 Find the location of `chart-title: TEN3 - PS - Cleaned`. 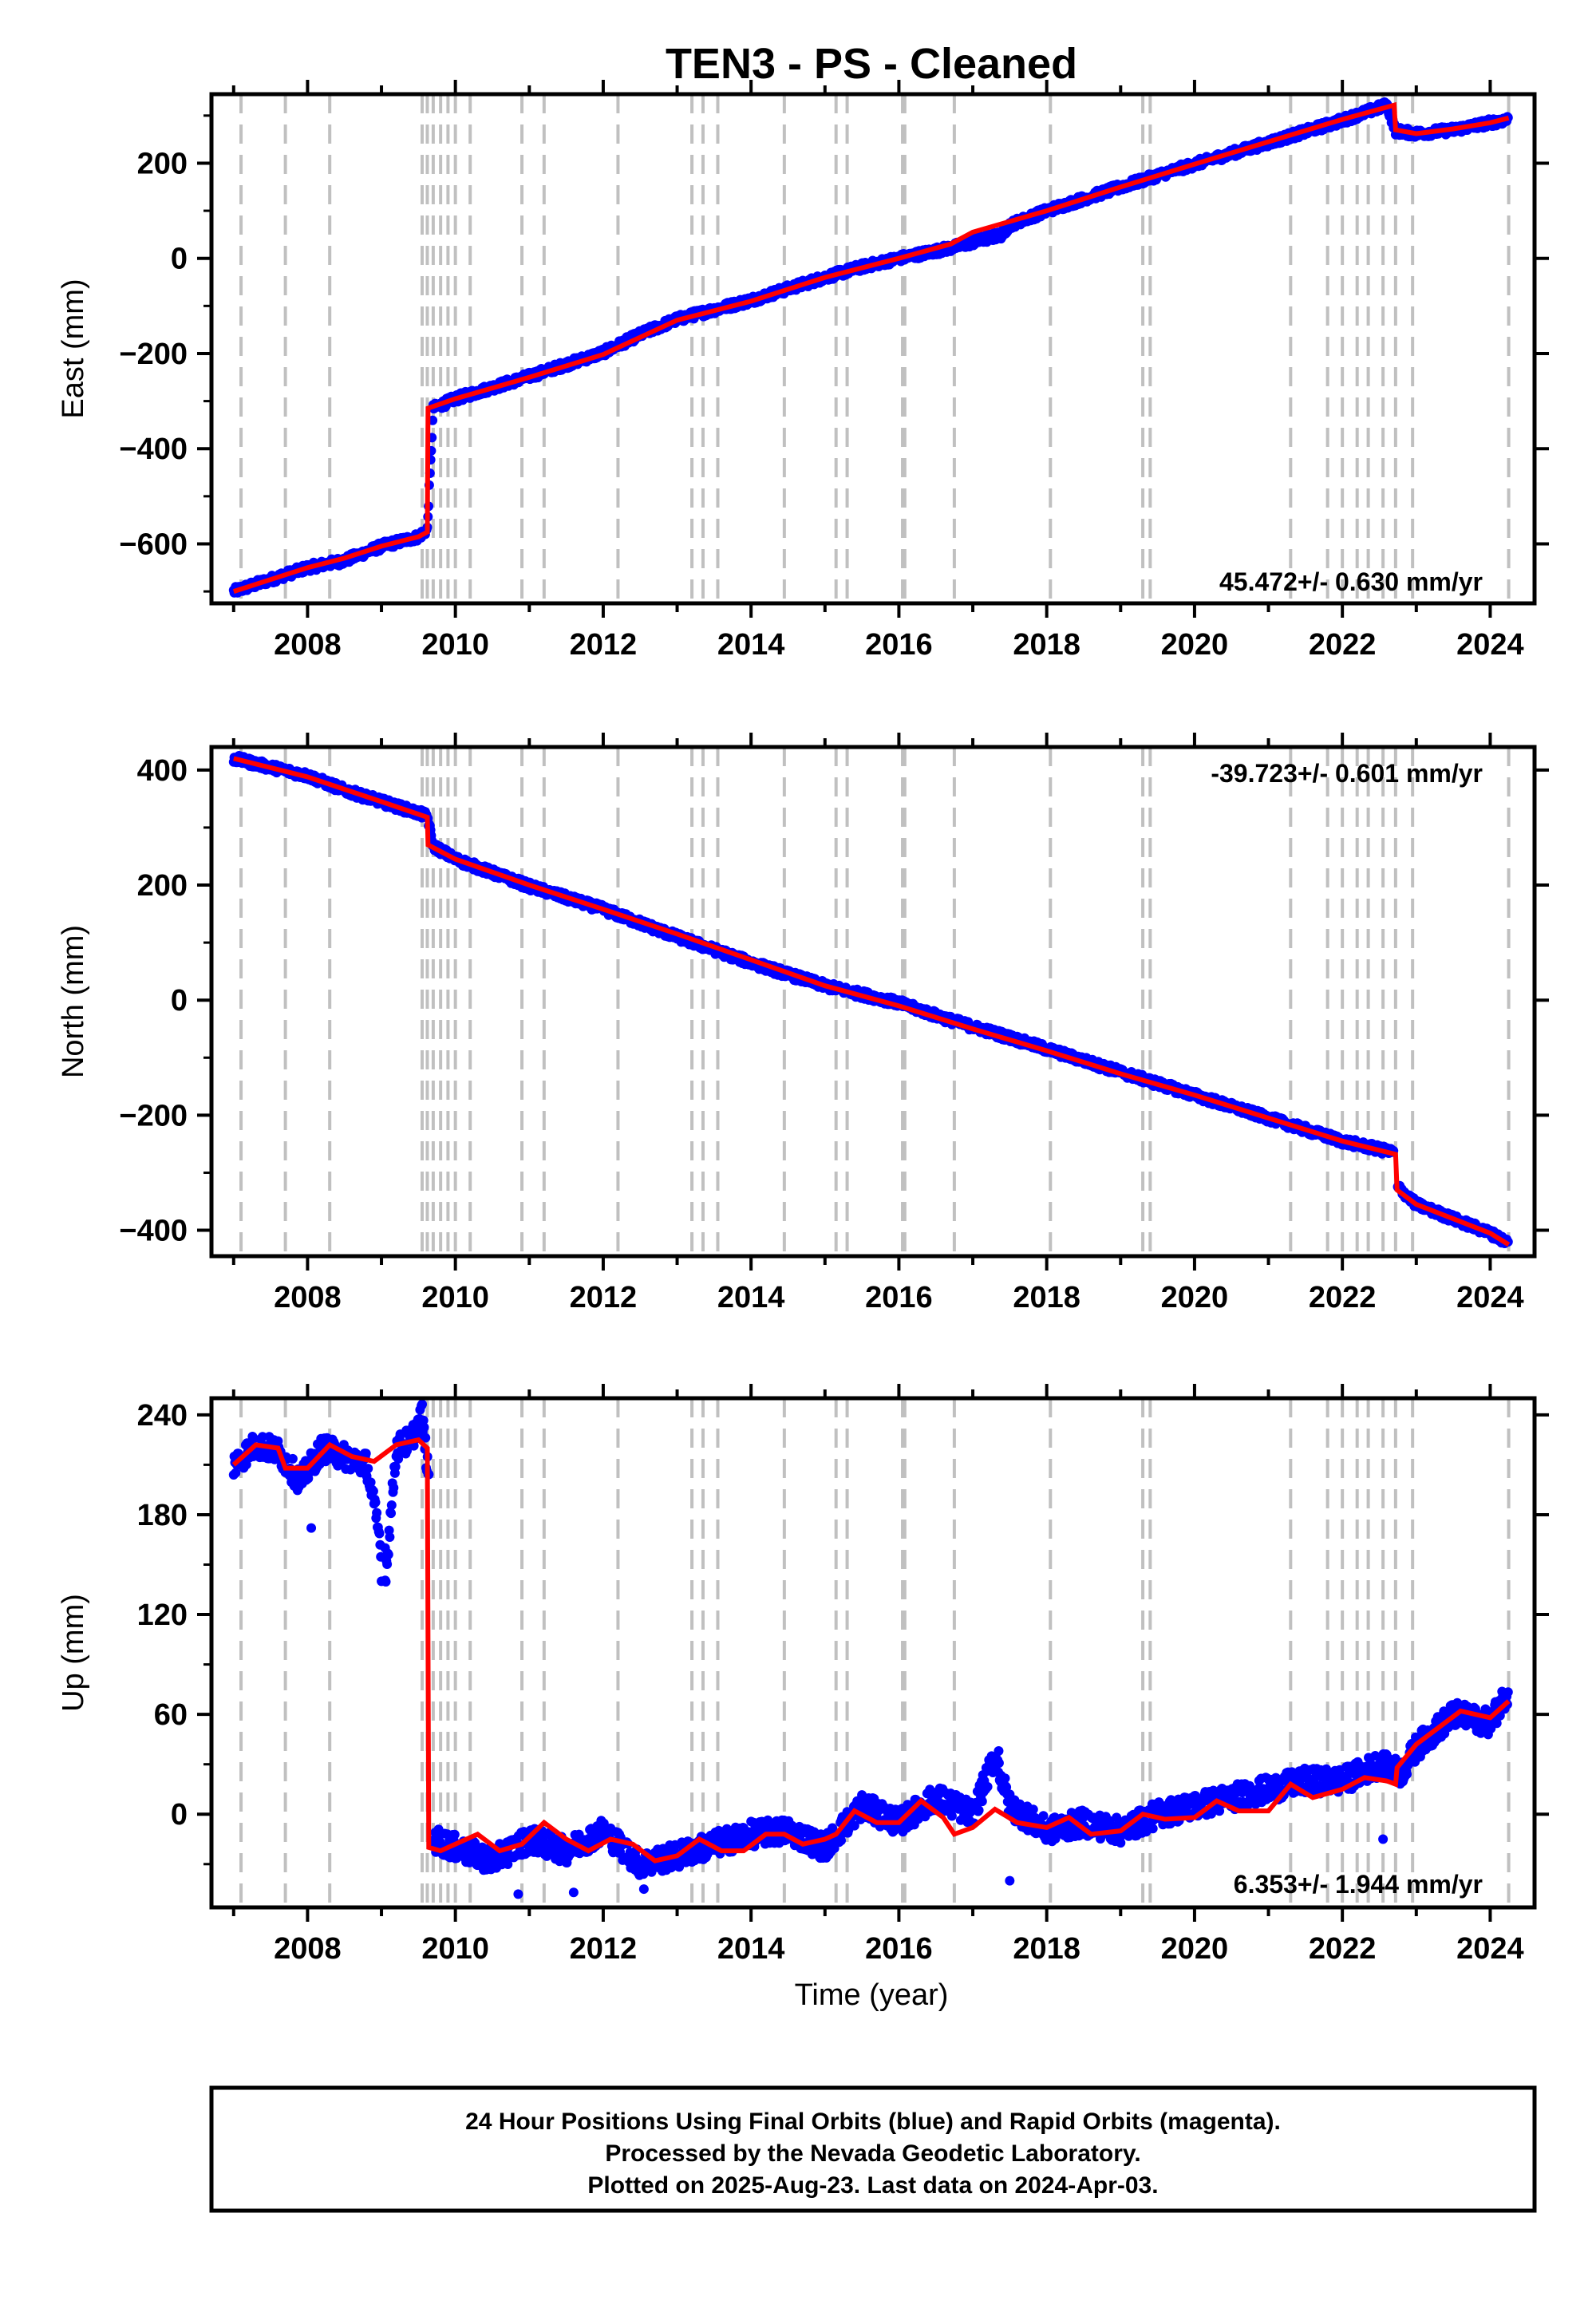

chart-title: TEN3 - PS - Cleaned is located at coordinates (871, 64).